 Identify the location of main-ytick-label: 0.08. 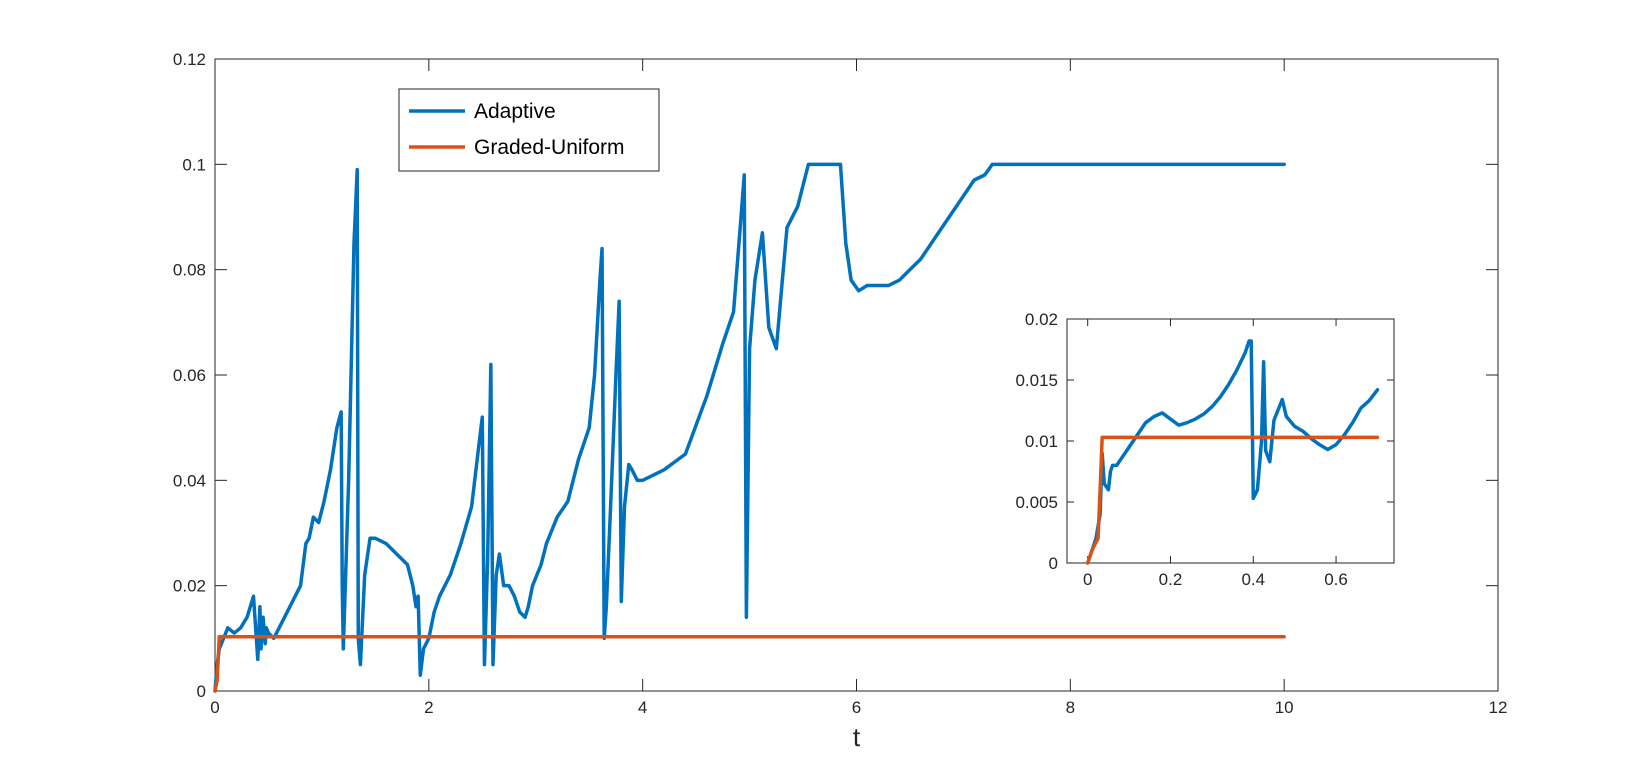
(189, 270).